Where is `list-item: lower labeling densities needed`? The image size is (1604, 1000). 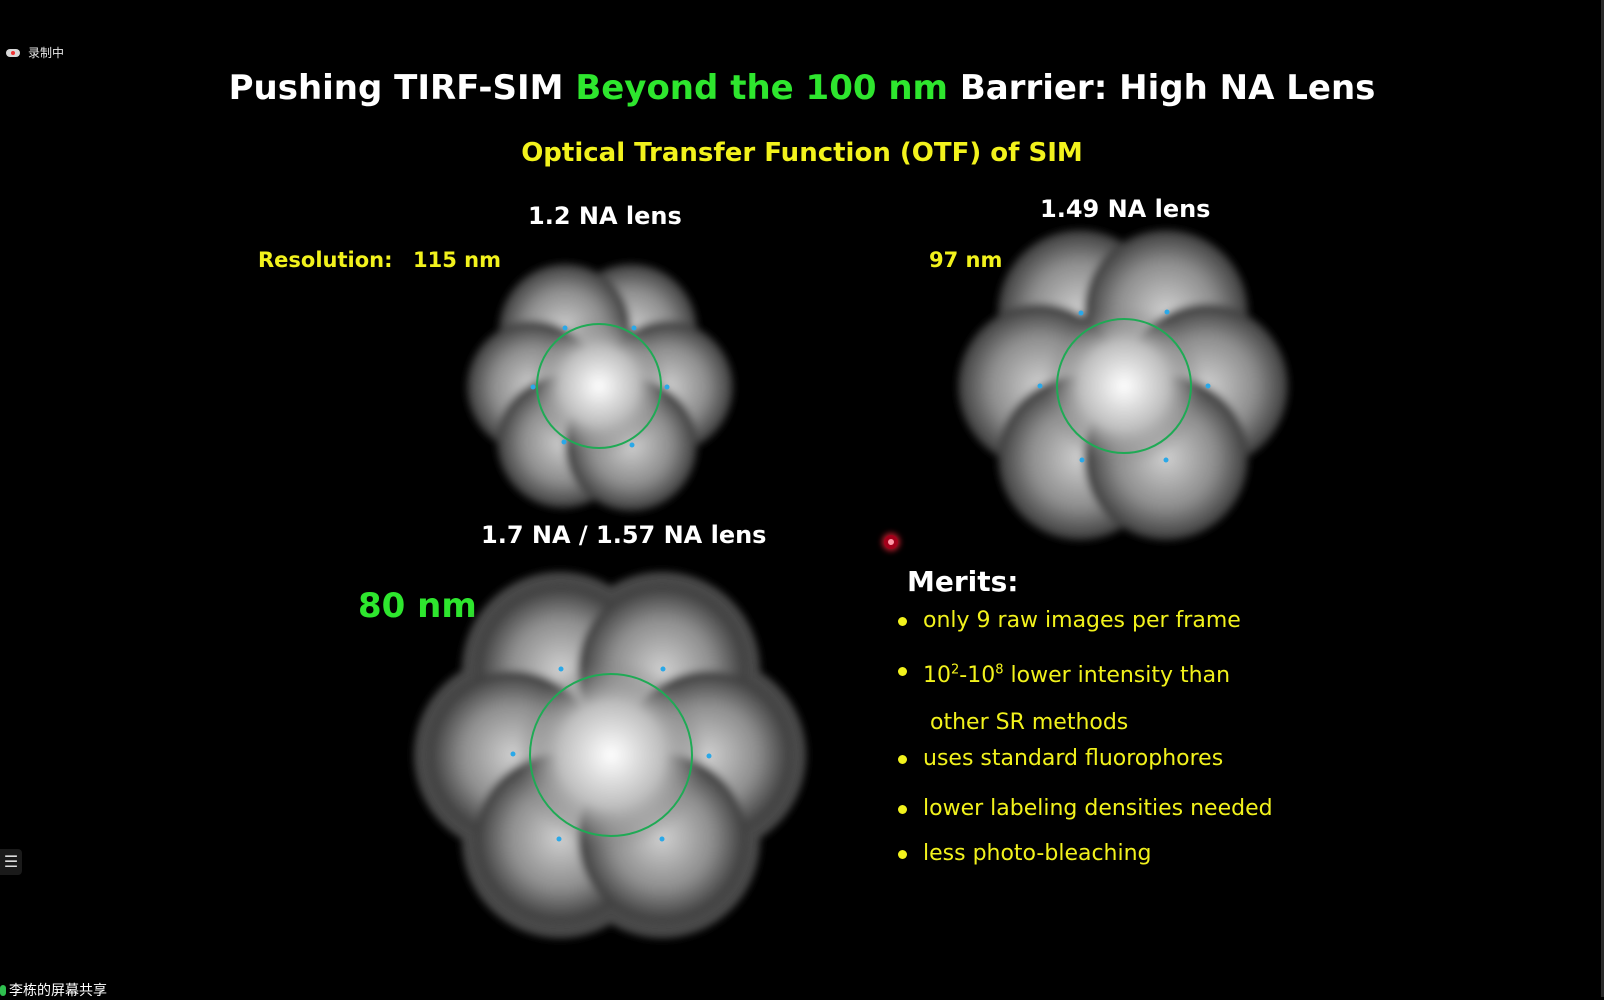 list-item: lower labeling densities needed is located at coordinates (1158, 809).